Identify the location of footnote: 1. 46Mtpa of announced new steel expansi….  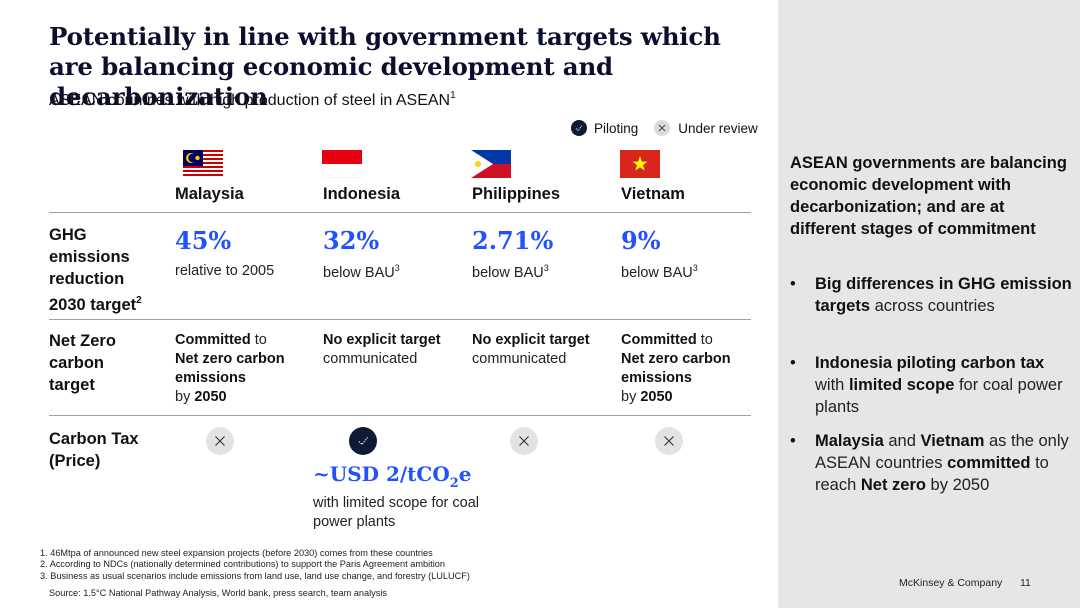
(236, 553).